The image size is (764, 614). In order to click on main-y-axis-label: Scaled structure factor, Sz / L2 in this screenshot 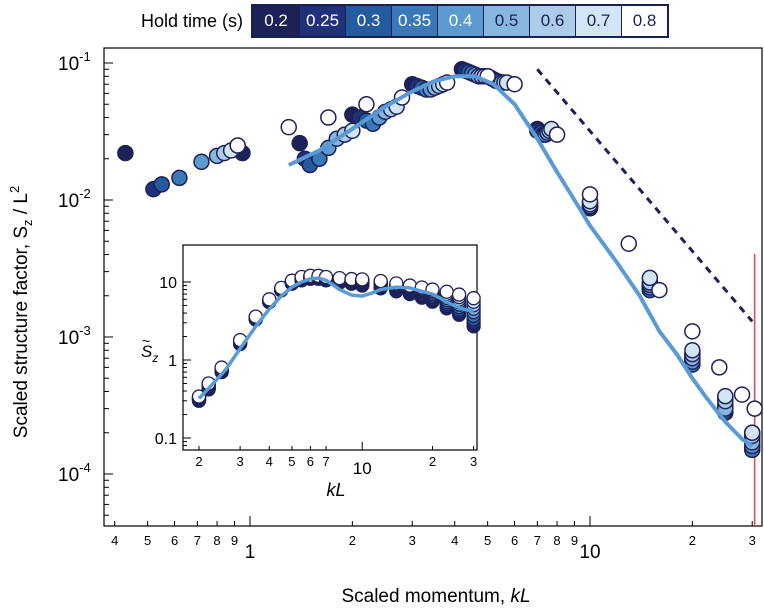, I will do `click(21, 312)`.